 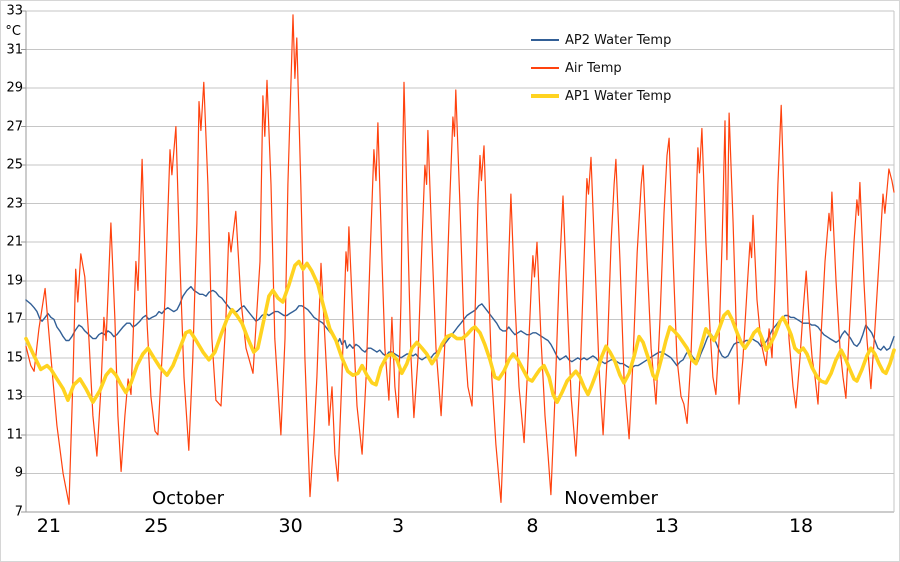 I want to click on x-tick-label: 8, so click(x=532, y=526).